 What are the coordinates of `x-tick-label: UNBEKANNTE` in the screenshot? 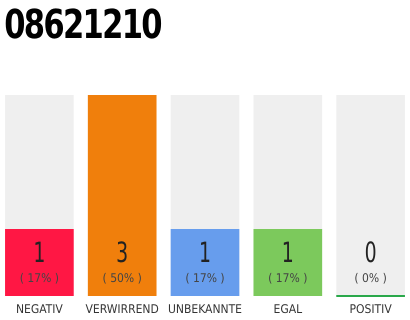 It's located at (205, 309).